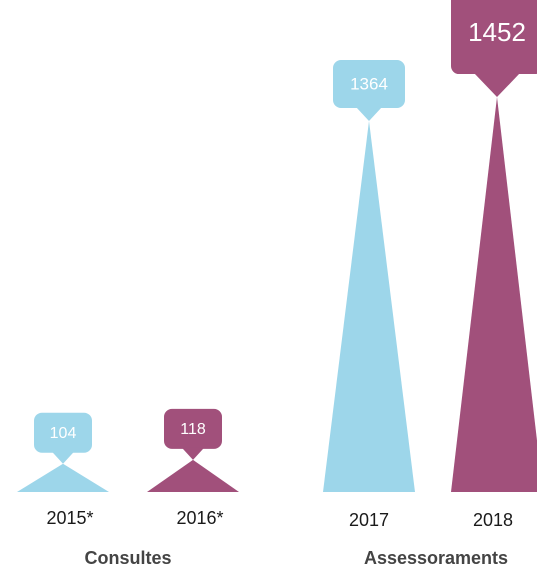 The width and height of the screenshot is (537, 572). Describe the element at coordinates (369, 520) in the screenshot. I see `x-tick-label: 2017` at that location.